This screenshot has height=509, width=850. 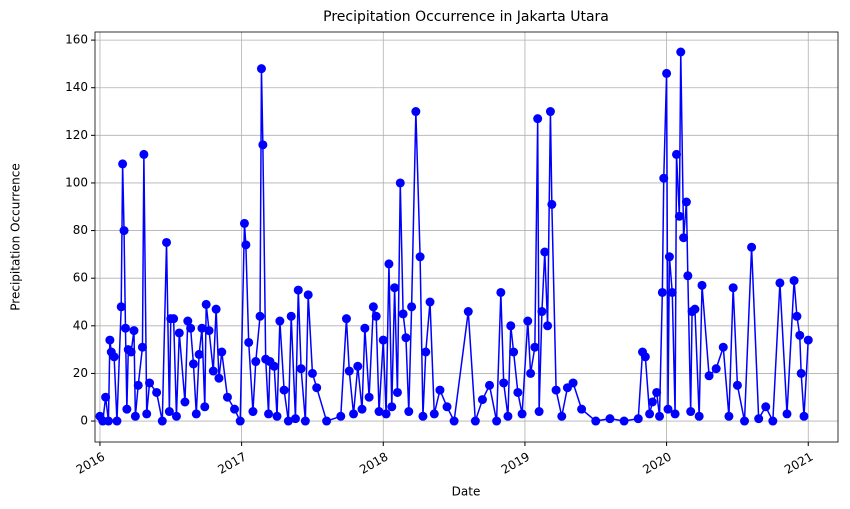 I want to click on y-tick-label: 80, so click(x=80, y=230).